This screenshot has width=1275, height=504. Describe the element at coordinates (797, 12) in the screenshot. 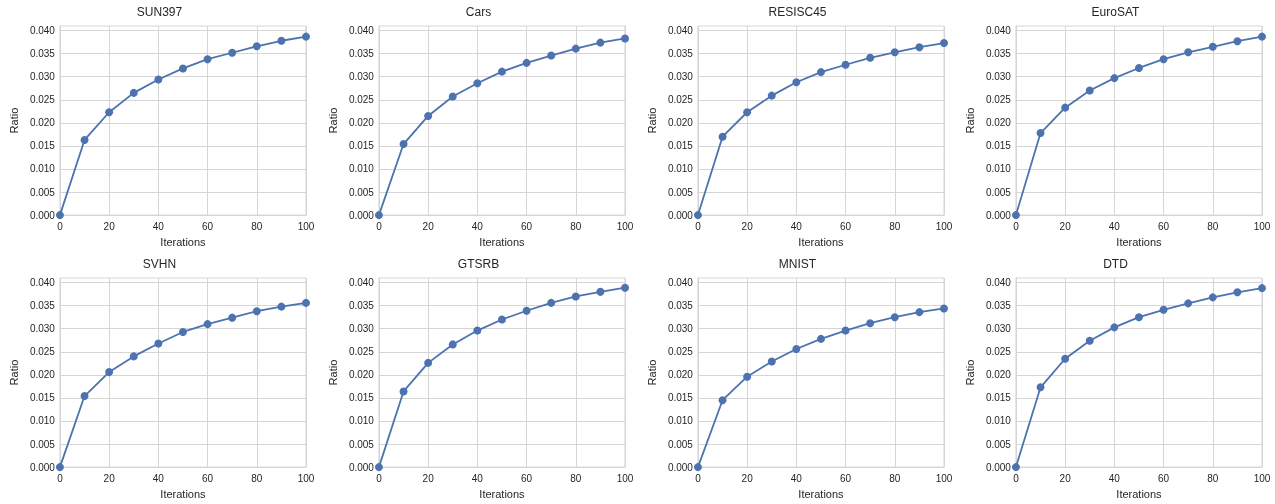

I see `chart-title: RESISC45` at that location.